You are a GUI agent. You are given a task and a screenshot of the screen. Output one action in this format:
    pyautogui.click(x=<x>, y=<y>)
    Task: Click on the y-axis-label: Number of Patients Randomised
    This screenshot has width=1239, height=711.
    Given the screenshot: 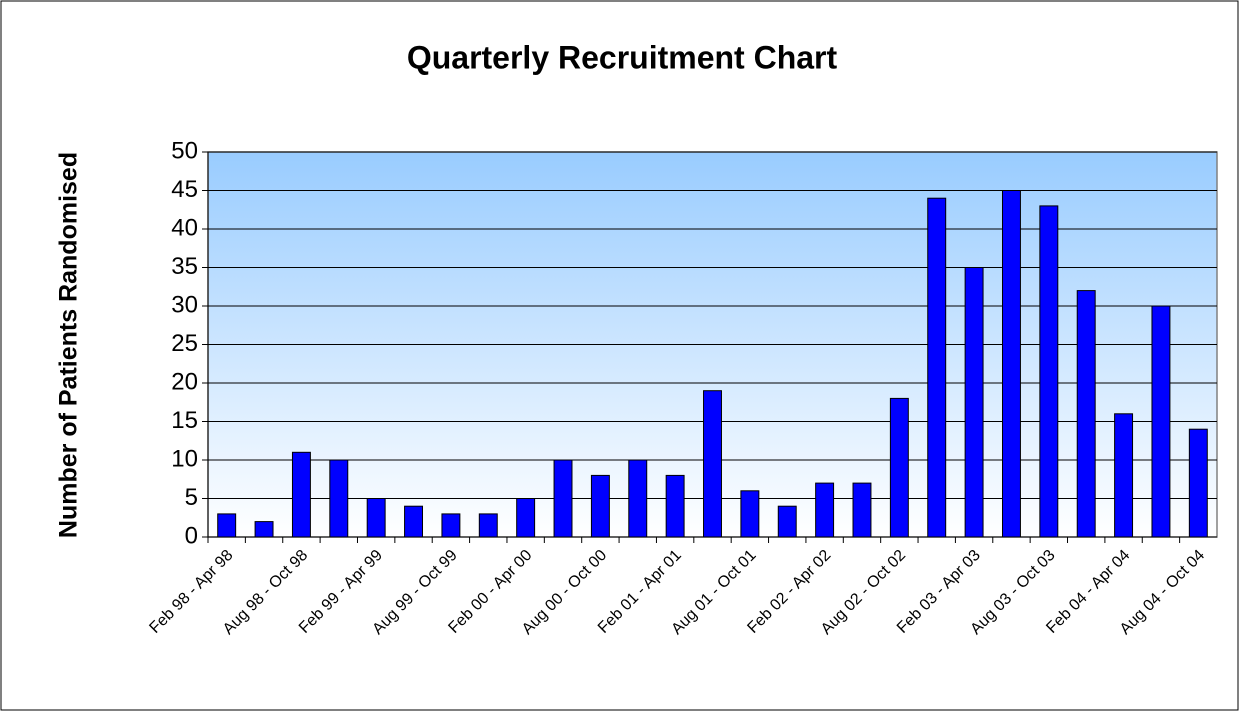 What is the action you would take?
    pyautogui.click(x=69, y=345)
    